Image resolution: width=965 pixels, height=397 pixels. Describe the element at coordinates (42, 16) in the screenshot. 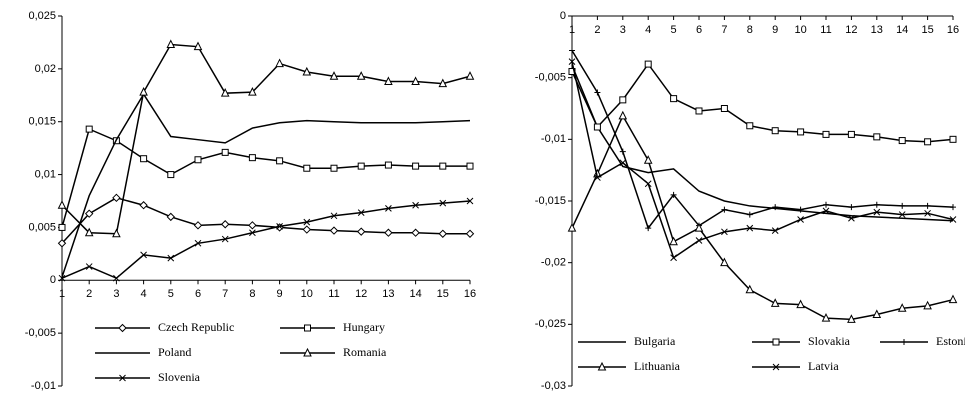

I see `y-tick-label: 0,025` at that location.